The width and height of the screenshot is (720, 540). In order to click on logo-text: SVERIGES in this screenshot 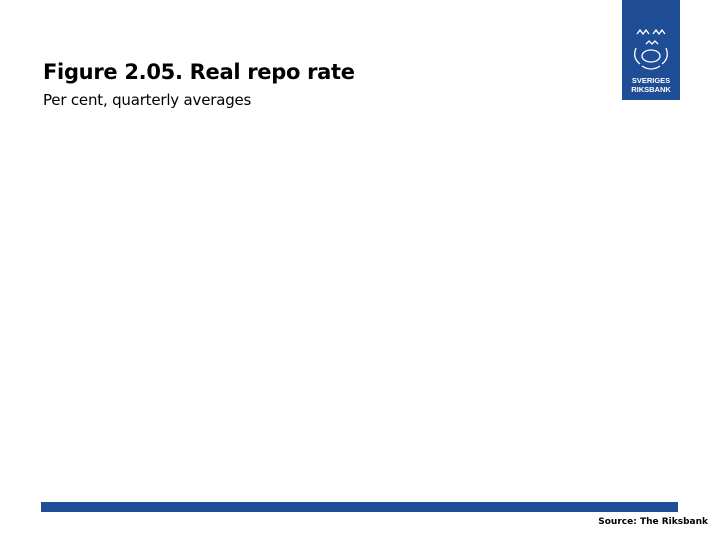, I will do `click(651, 80)`.